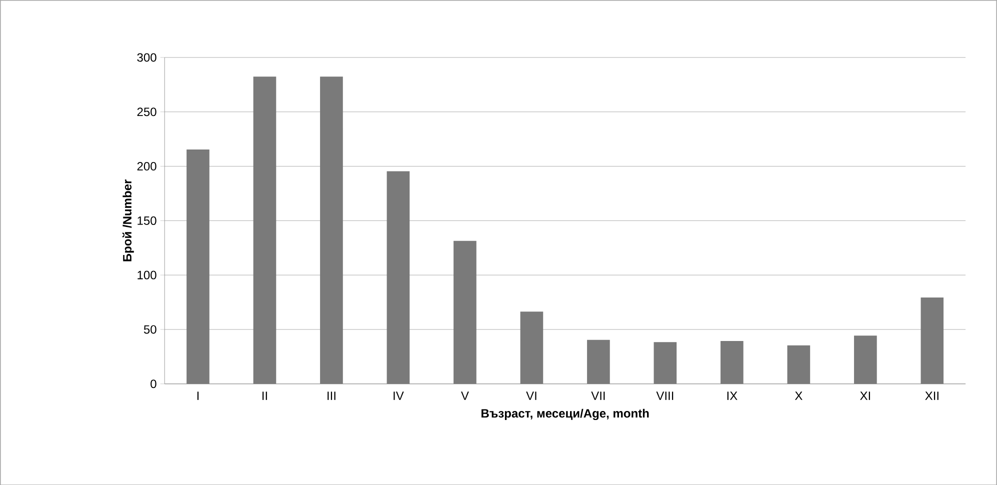  Describe the element at coordinates (465, 395) in the screenshot. I see `x-tick-label: V` at that location.